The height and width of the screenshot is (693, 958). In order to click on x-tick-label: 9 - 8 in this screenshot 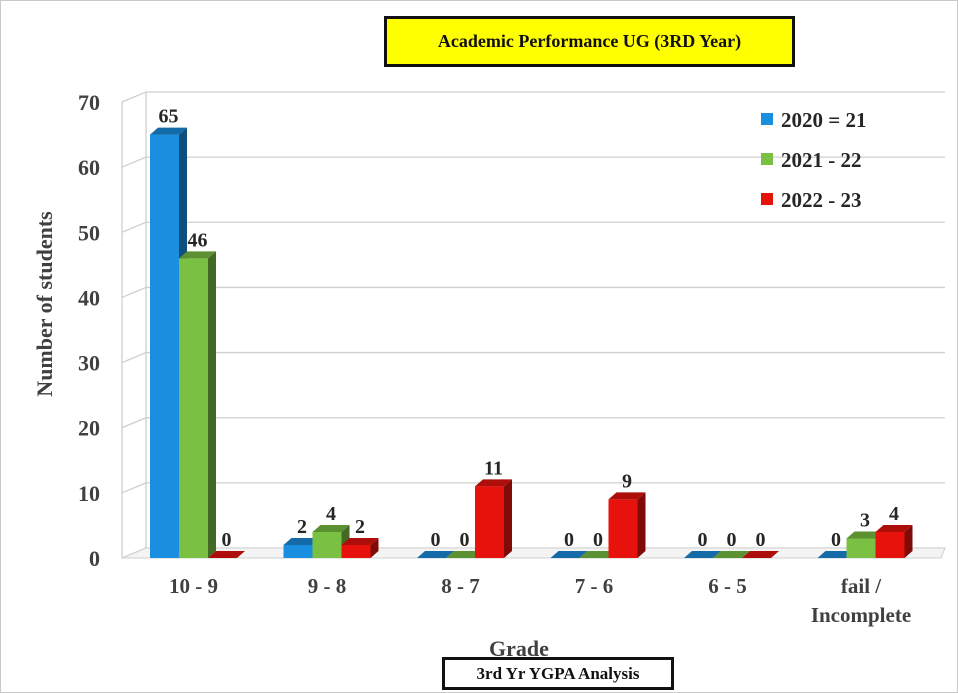, I will do `click(327, 586)`.